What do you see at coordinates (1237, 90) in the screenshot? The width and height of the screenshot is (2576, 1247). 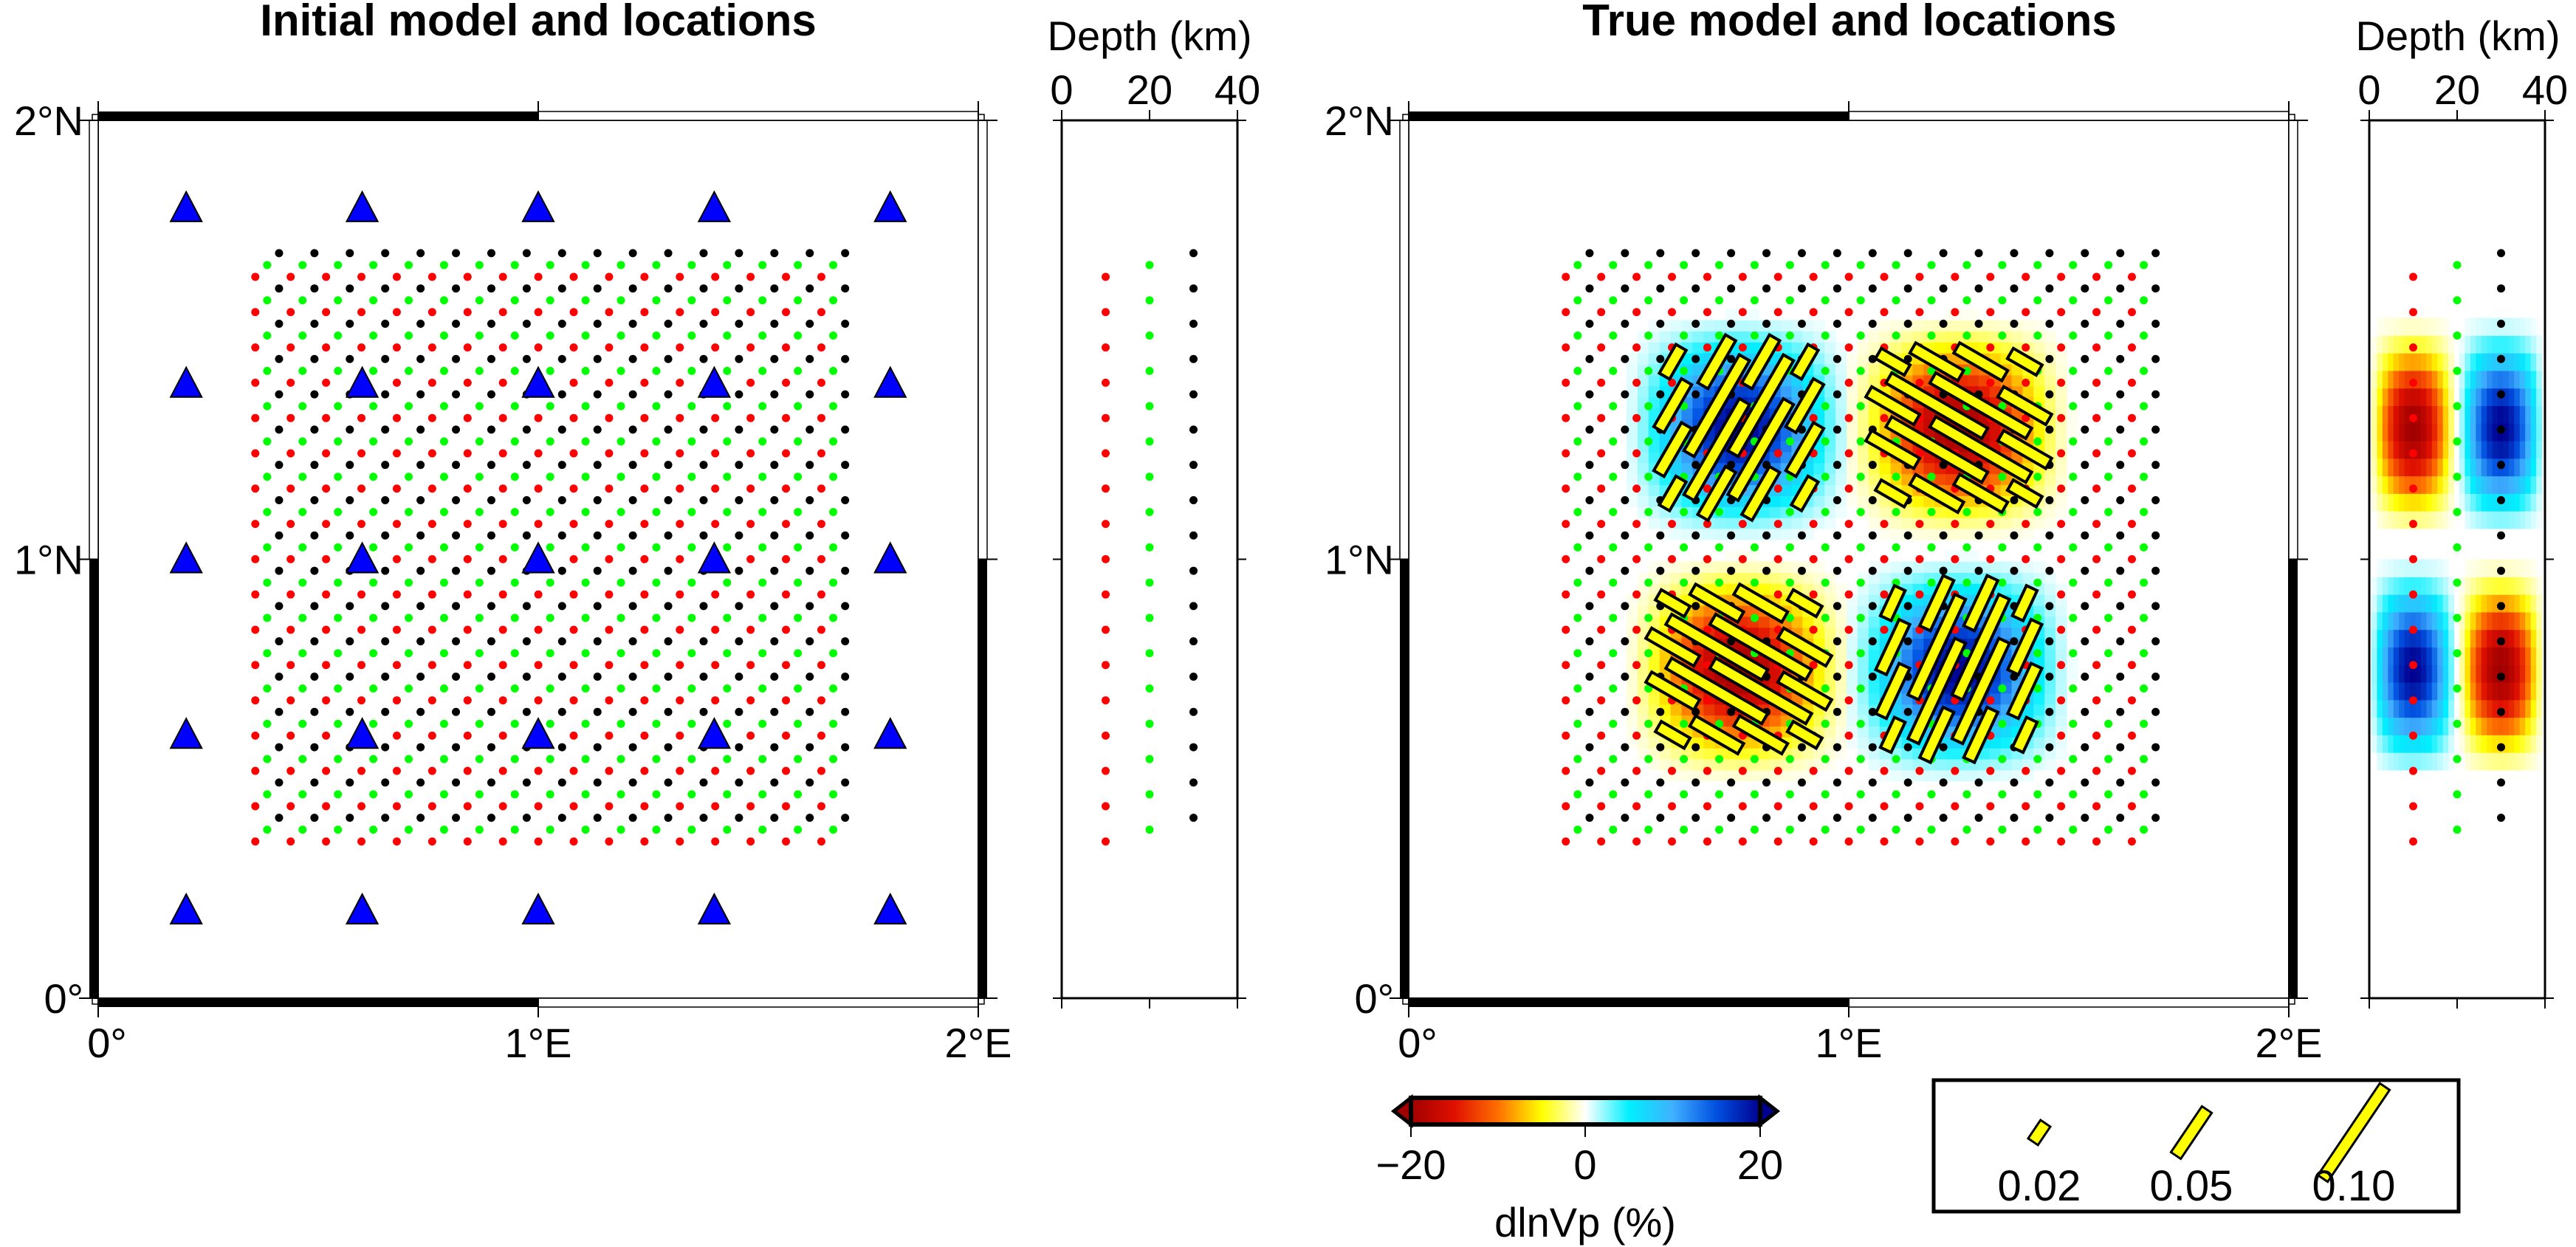 I see `left-depth-tick-label: 40` at bounding box center [1237, 90].